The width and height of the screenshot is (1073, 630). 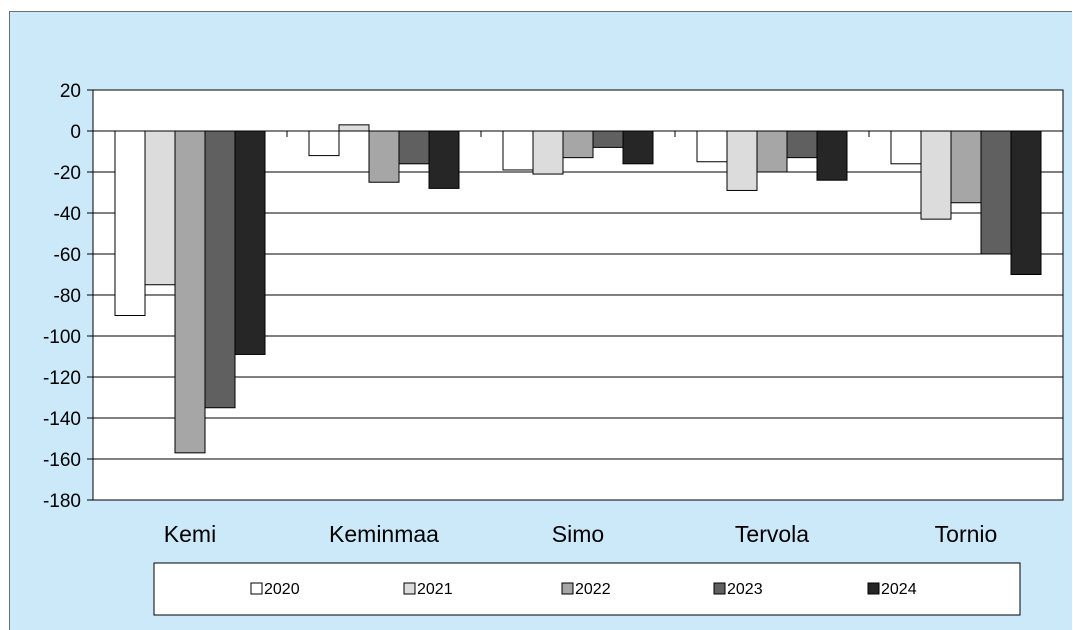 What do you see at coordinates (75, 132) in the screenshot?
I see `y-tick-label: 0` at bounding box center [75, 132].